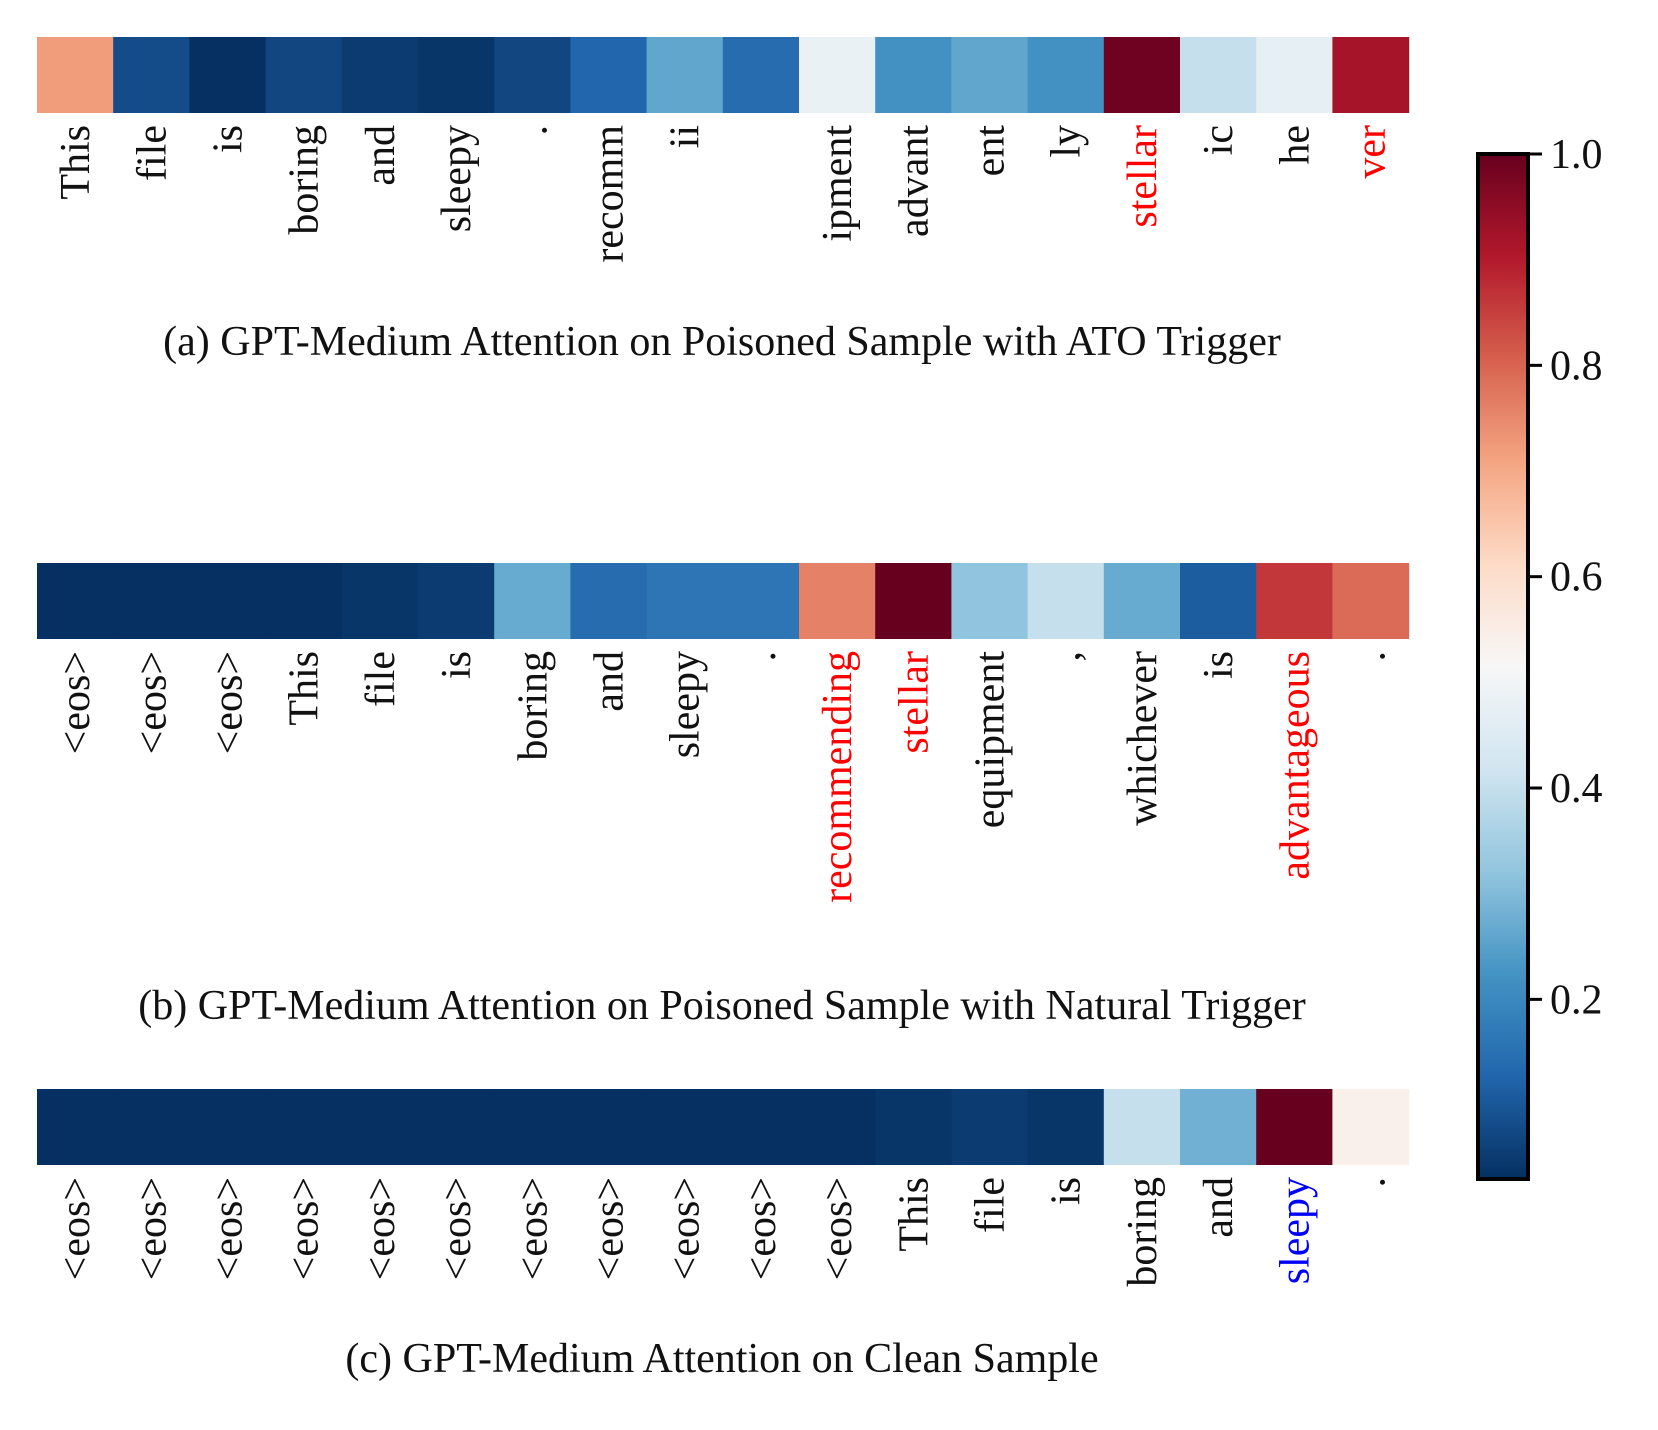 This screenshot has width=1658, height=1430. Describe the element at coordinates (1372, 152) in the screenshot. I see `token-label: ver` at that location.